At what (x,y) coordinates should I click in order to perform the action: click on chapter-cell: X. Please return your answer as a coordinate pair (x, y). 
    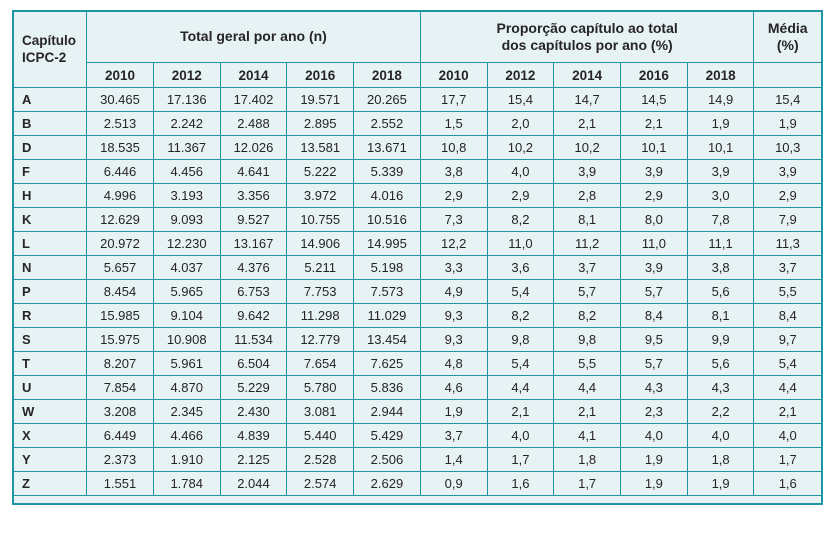
    Looking at the image, I should click on (51, 435).